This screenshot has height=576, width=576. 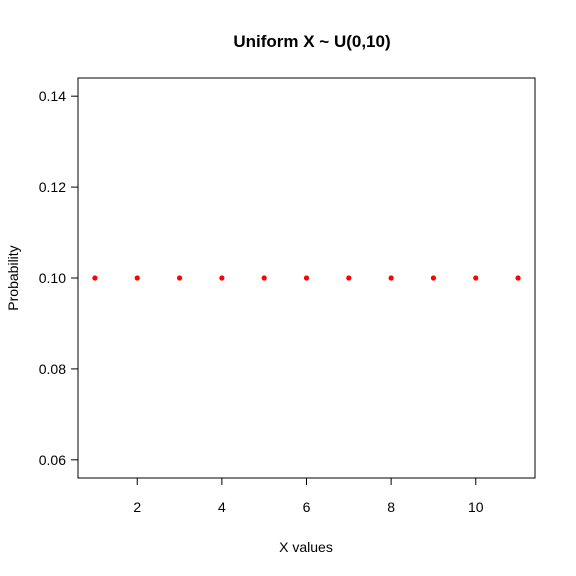 I want to click on x-axis-label: X values, so click(x=306, y=547).